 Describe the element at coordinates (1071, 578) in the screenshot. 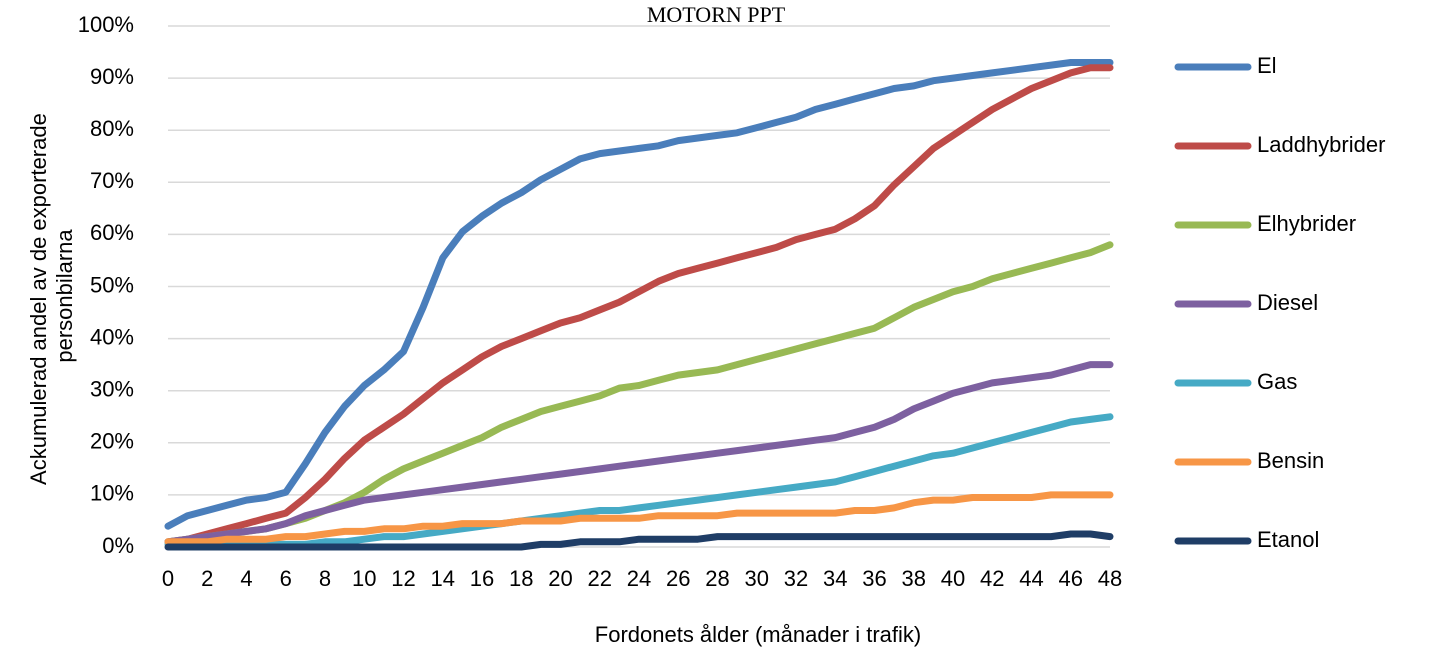

I see `x-tick-label: 46` at that location.